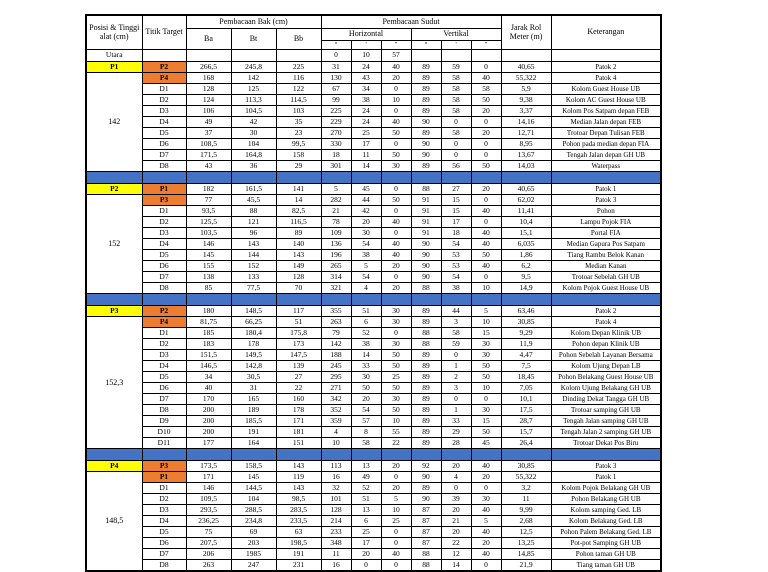  What do you see at coordinates (486, 443) in the screenshot?
I see `cell-v-sec: 45` at bounding box center [486, 443].